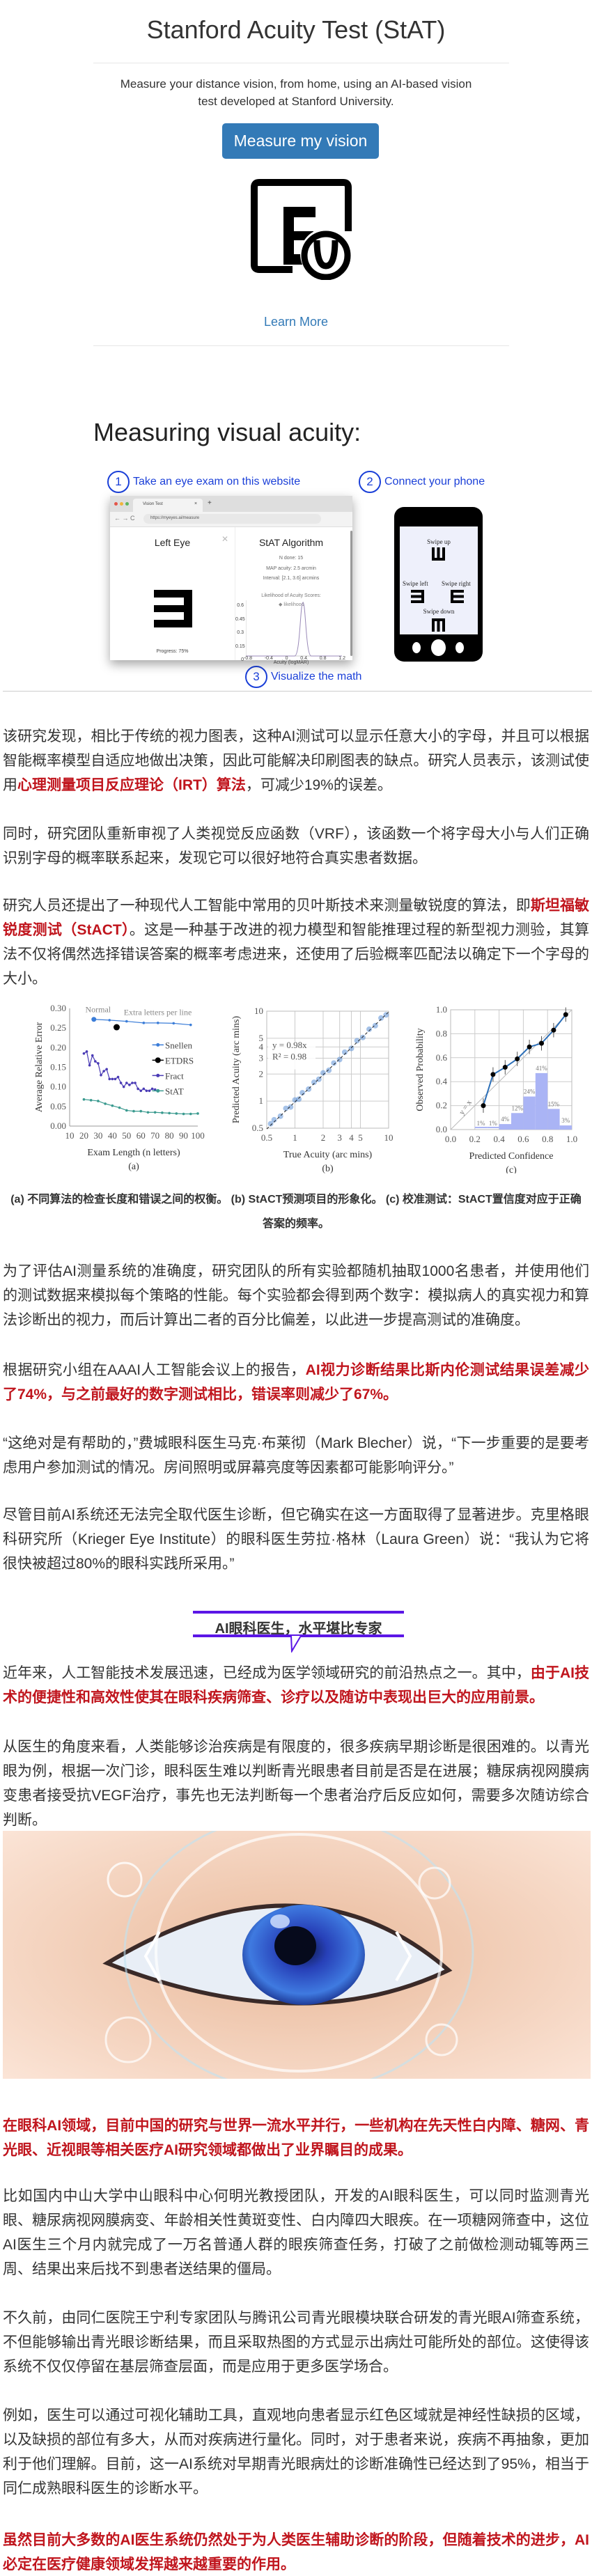 Image resolution: width=592 pixels, height=2576 pixels. What do you see at coordinates (266, 1137) in the screenshot?
I see `x-tick-label: 0.5` at bounding box center [266, 1137].